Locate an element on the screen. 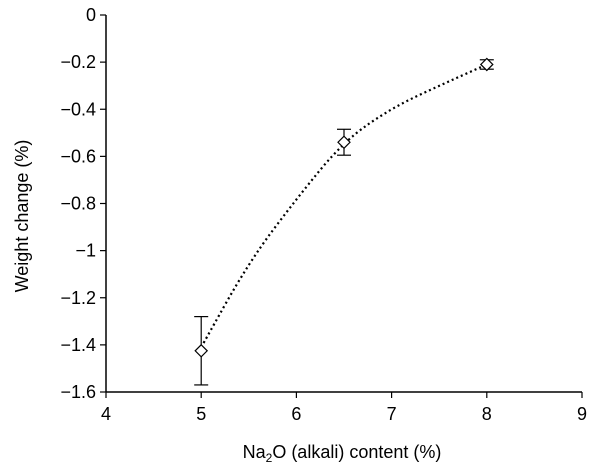 The height and width of the screenshot is (467, 590). y-tick-label: −0.2 is located at coordinates (78, 62).